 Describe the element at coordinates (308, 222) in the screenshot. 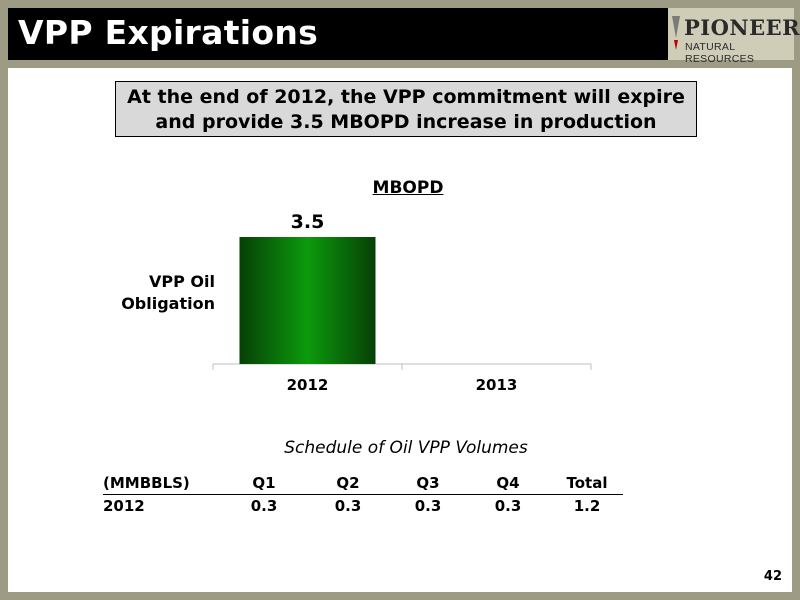

I see `data-label: 3.5` at that location.